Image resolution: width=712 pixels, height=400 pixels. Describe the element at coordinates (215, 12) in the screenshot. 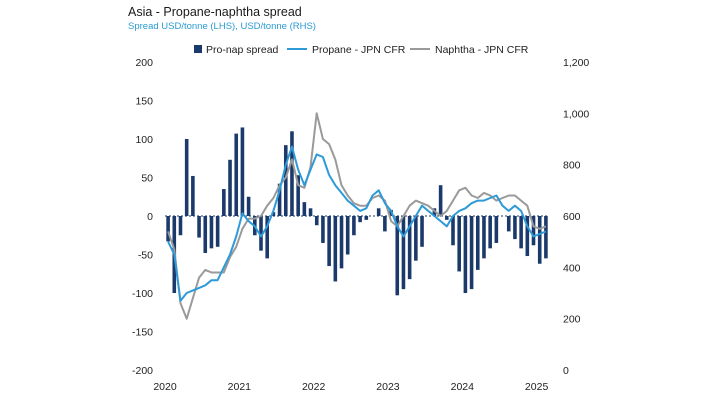

I see `chart-title: Asia - Propane-naphtha spread` at that location.